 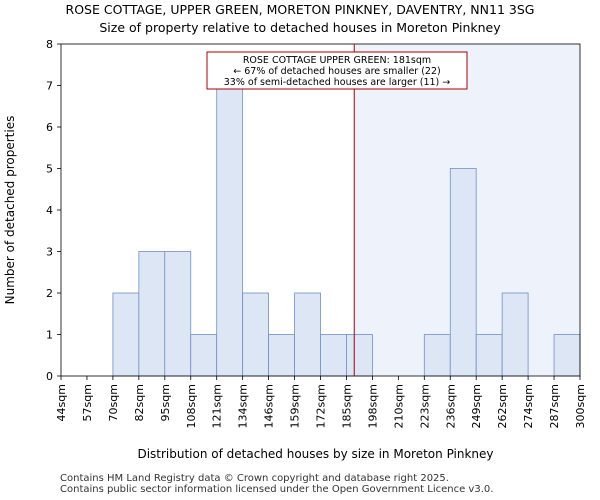 I want to click on bar-249sqm, so click(x=489, y=355).